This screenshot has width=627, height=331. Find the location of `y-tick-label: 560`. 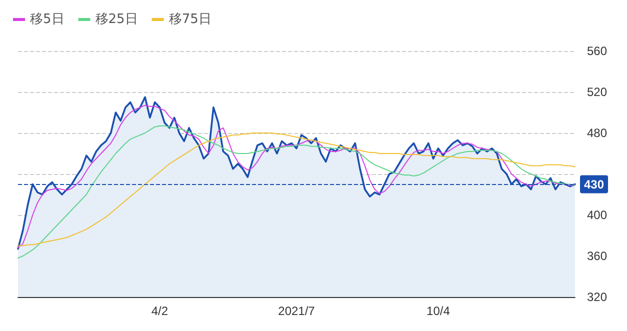

y-tick-label: 560 is located at coordinates (597, 51).